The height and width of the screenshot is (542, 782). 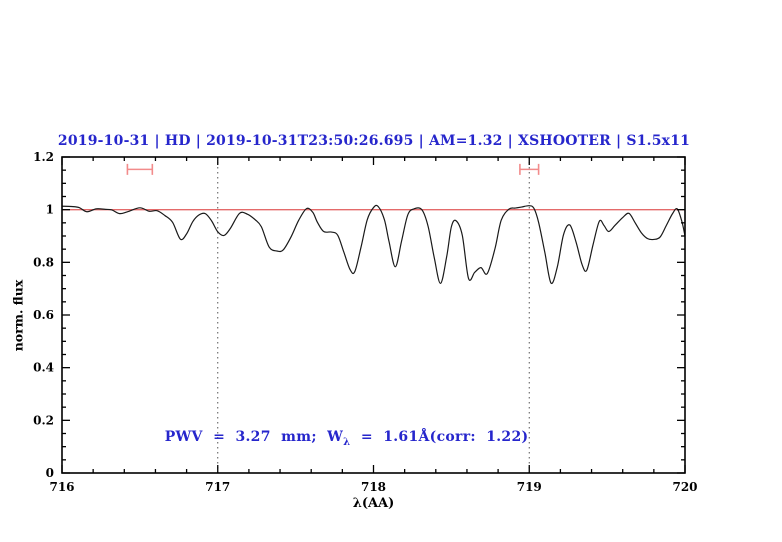 I want to click on y-tick-label: 0.8, so click(x=43, y=262).